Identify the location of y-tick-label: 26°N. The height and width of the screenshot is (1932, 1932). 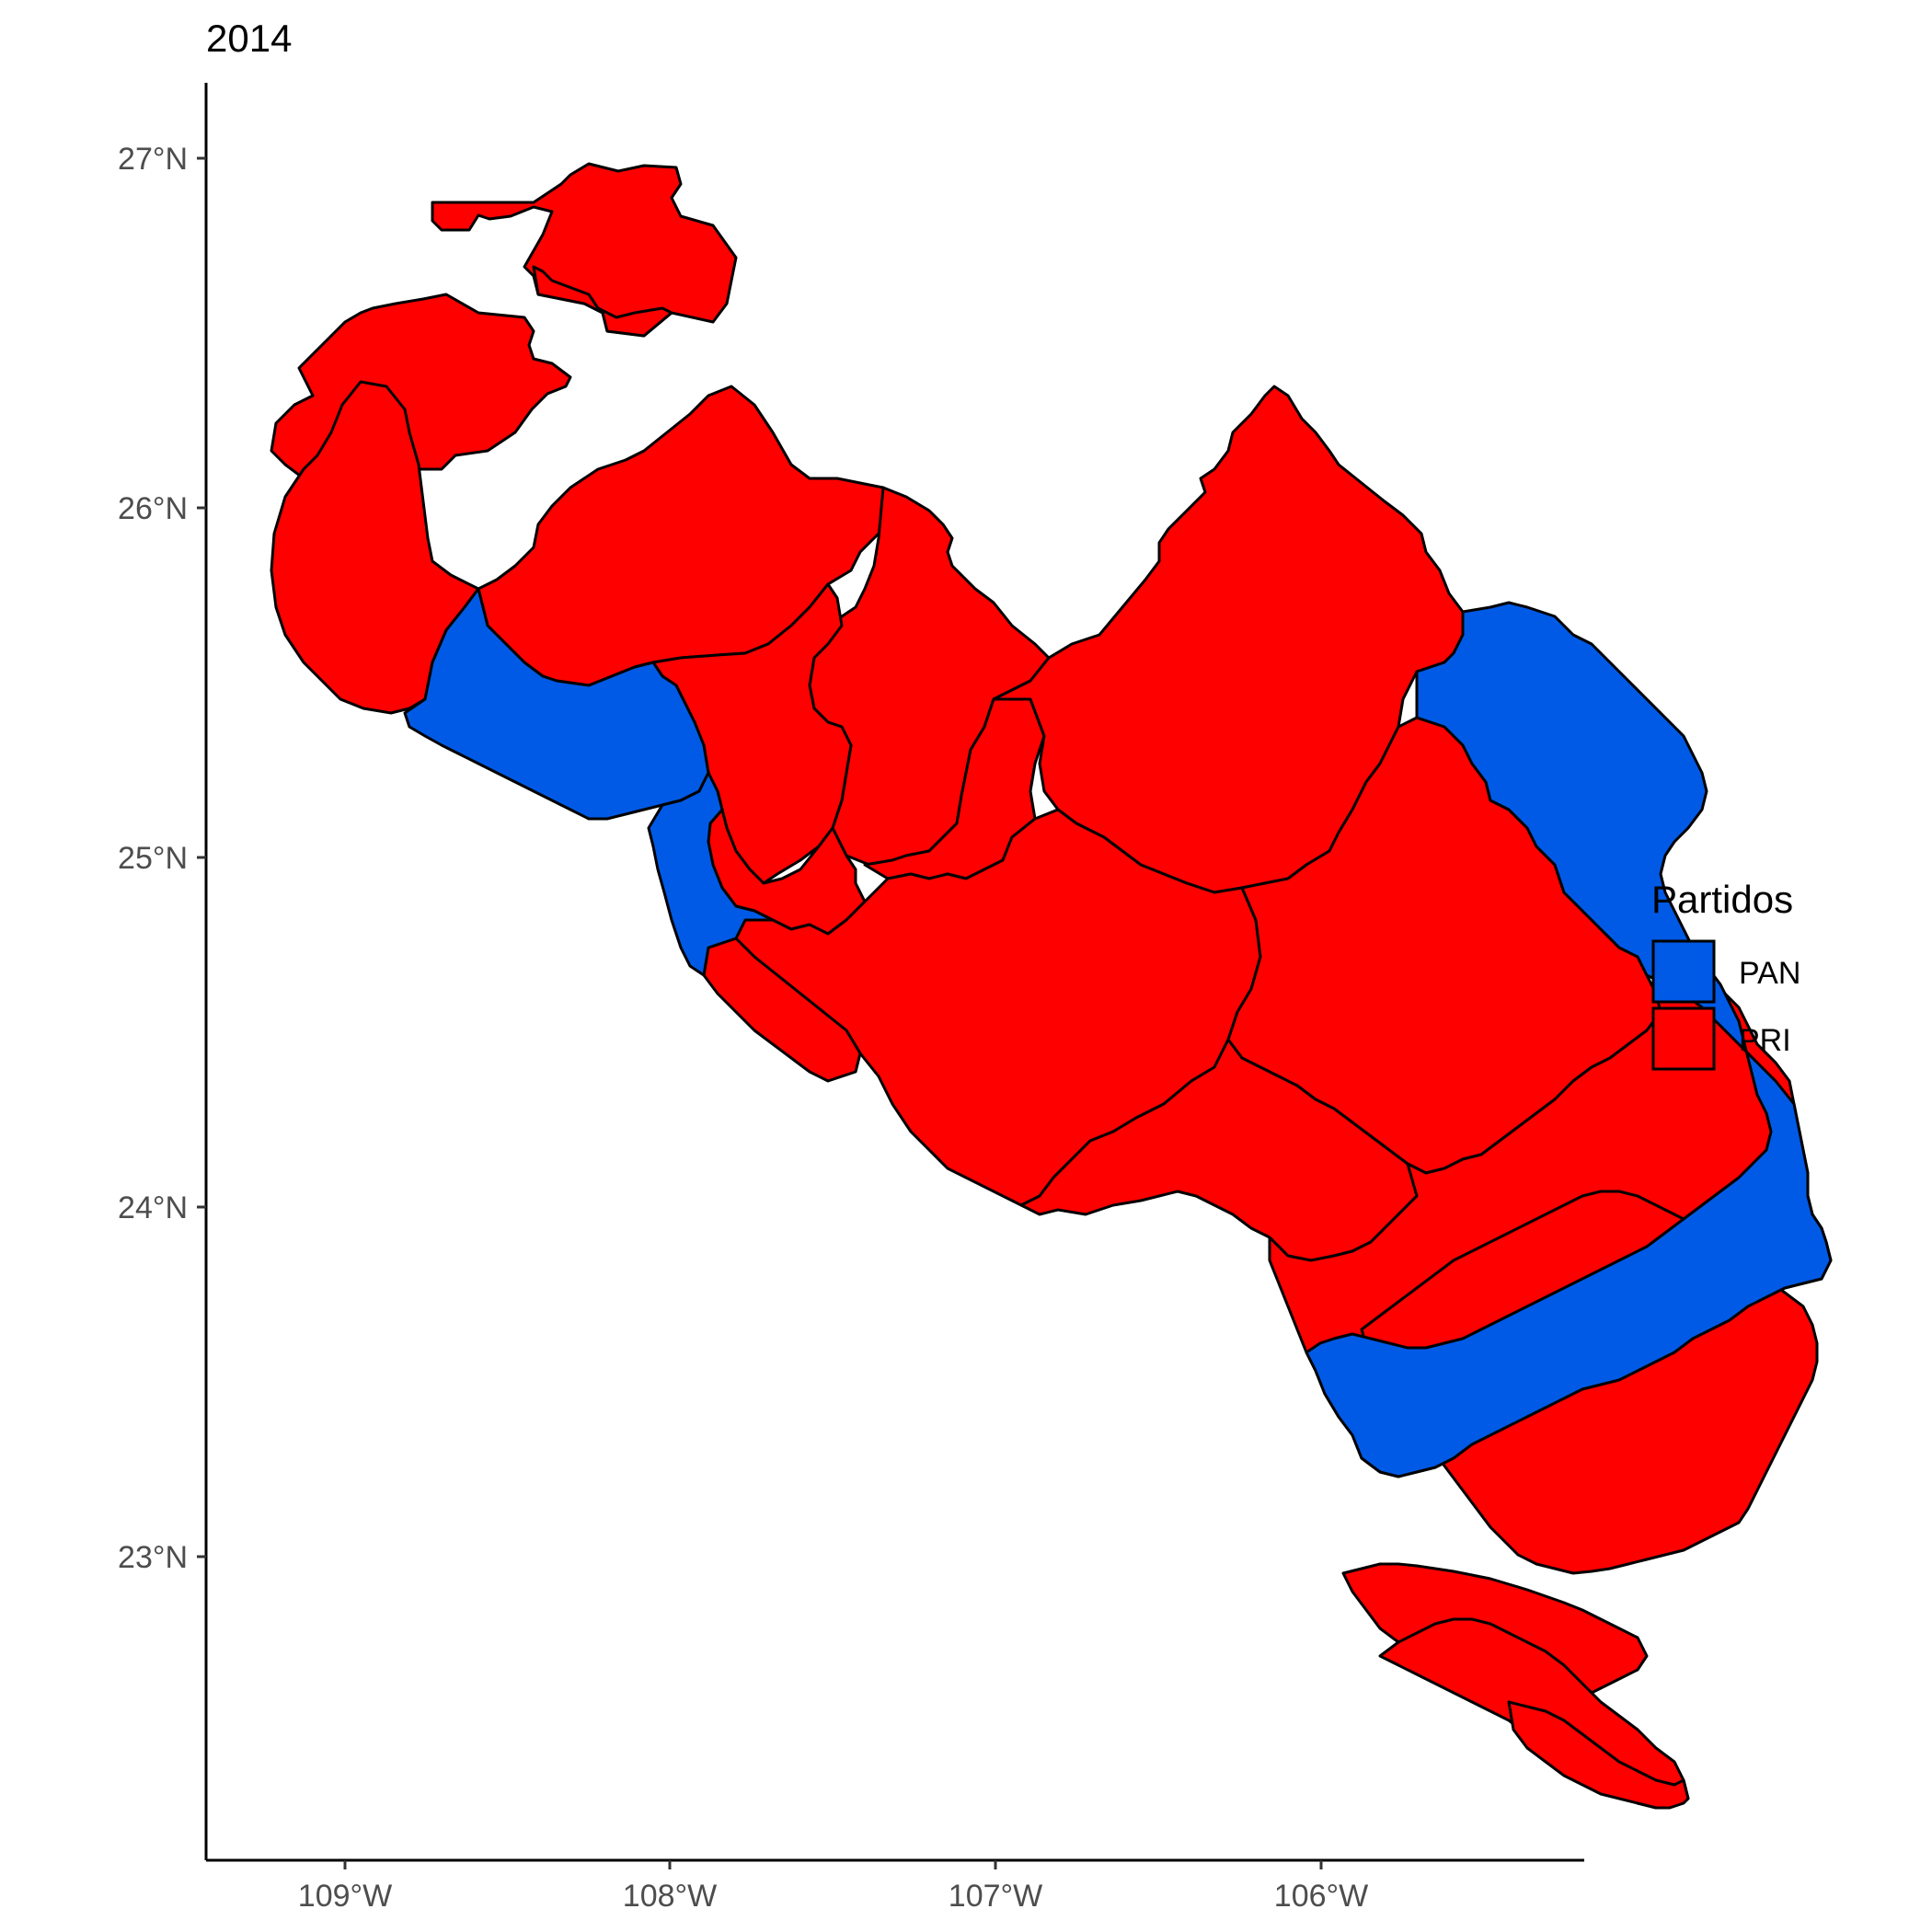
(153, 508).